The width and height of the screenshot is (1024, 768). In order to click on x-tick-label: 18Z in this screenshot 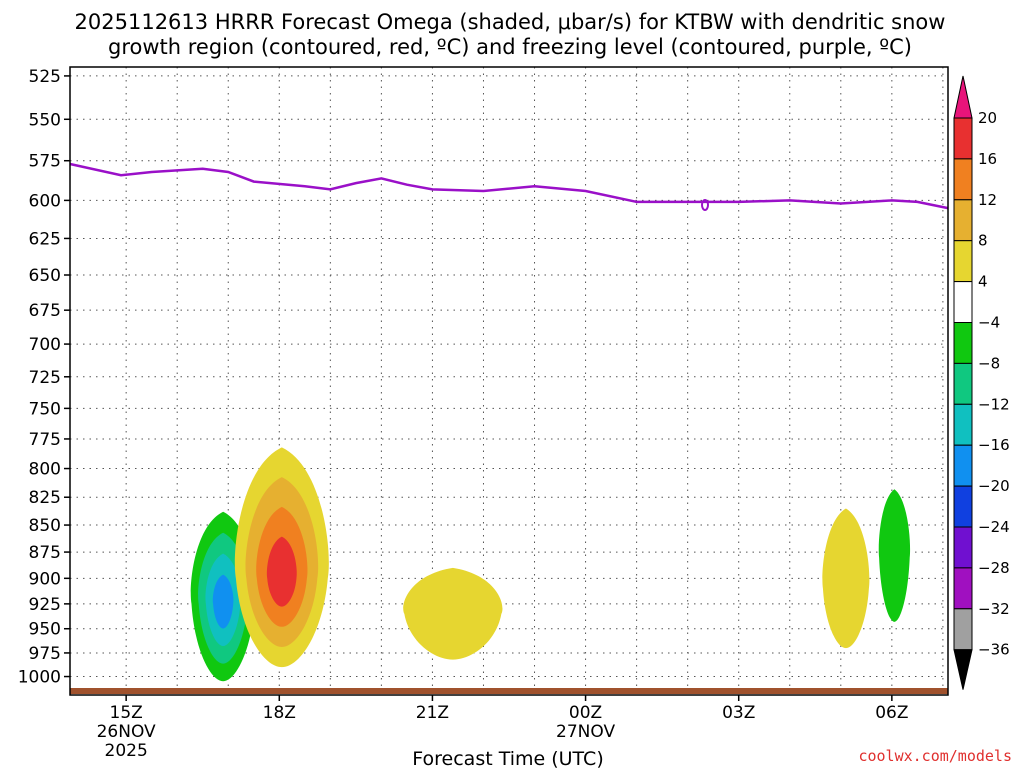, I will do `click(279, 713)`.